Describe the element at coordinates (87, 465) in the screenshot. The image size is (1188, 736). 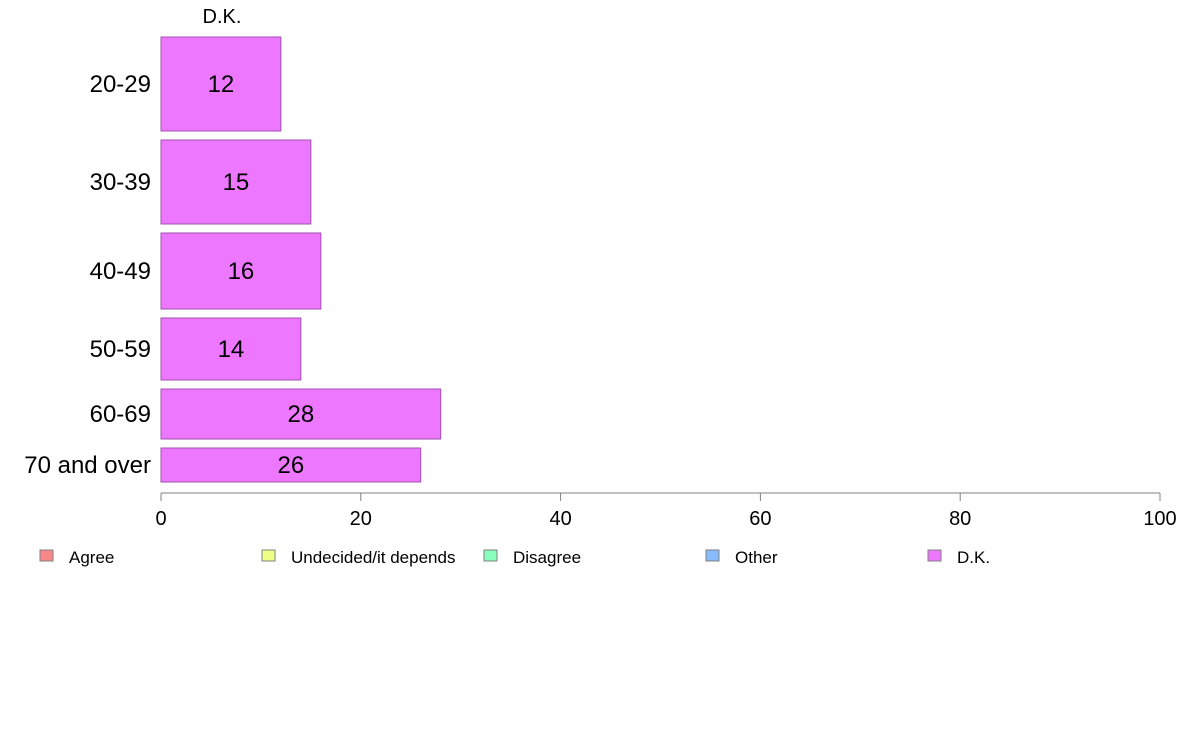
I see `category-label: 70 and over` at that location.